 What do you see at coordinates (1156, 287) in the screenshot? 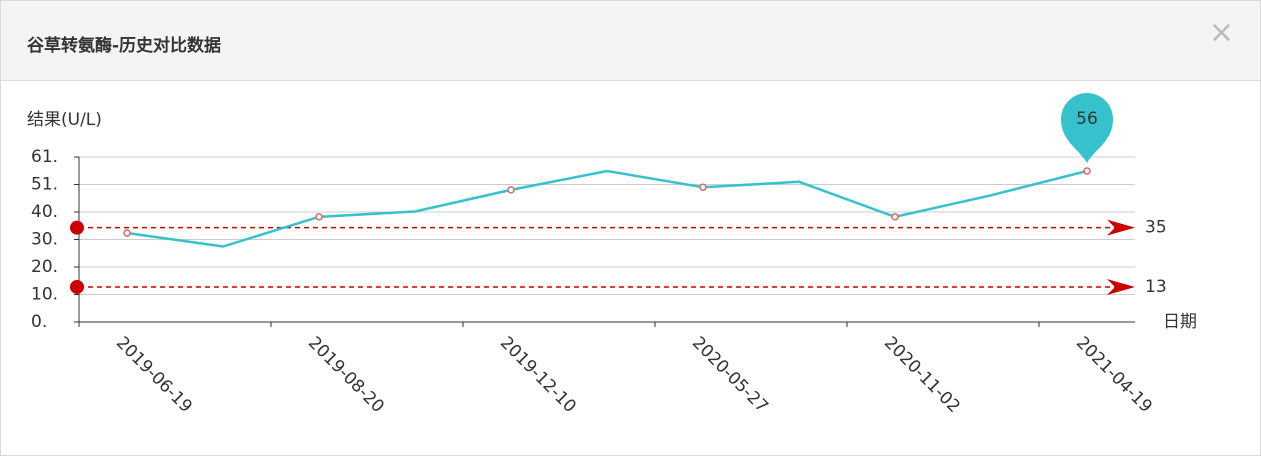
I see `reference-label: 13` at bounding box center [1156, 287].